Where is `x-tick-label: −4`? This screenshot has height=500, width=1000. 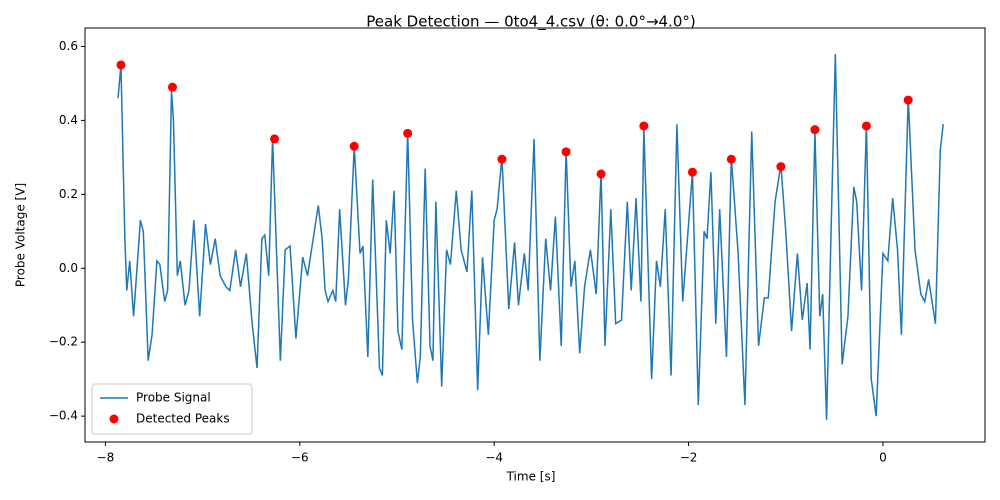 x-tick-label: −4 is located at coordinates (494, 458).